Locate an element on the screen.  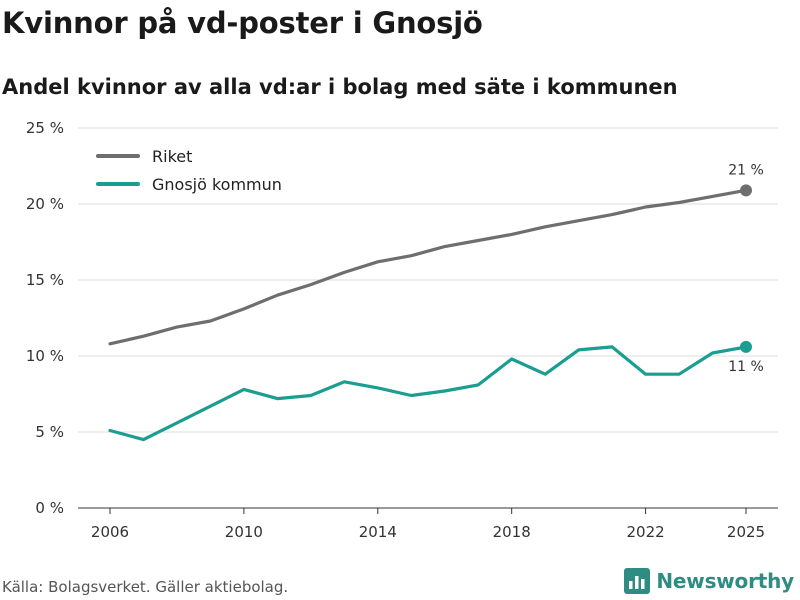
x-tick-label: 2010 is located at coordinates (244, 532).